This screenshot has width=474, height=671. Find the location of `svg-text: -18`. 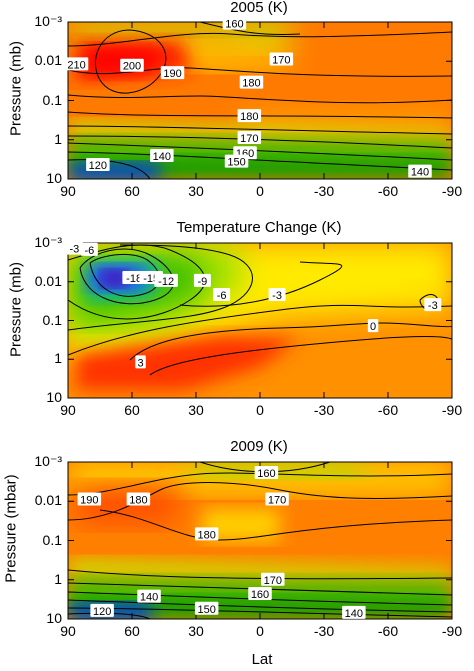

svg-text: -18 is located at coordinates (134, 279).